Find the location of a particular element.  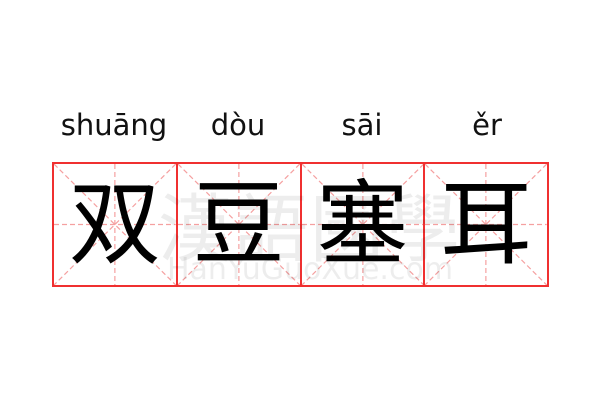

character-cell: 豆 is located at coordinates (240, 224).